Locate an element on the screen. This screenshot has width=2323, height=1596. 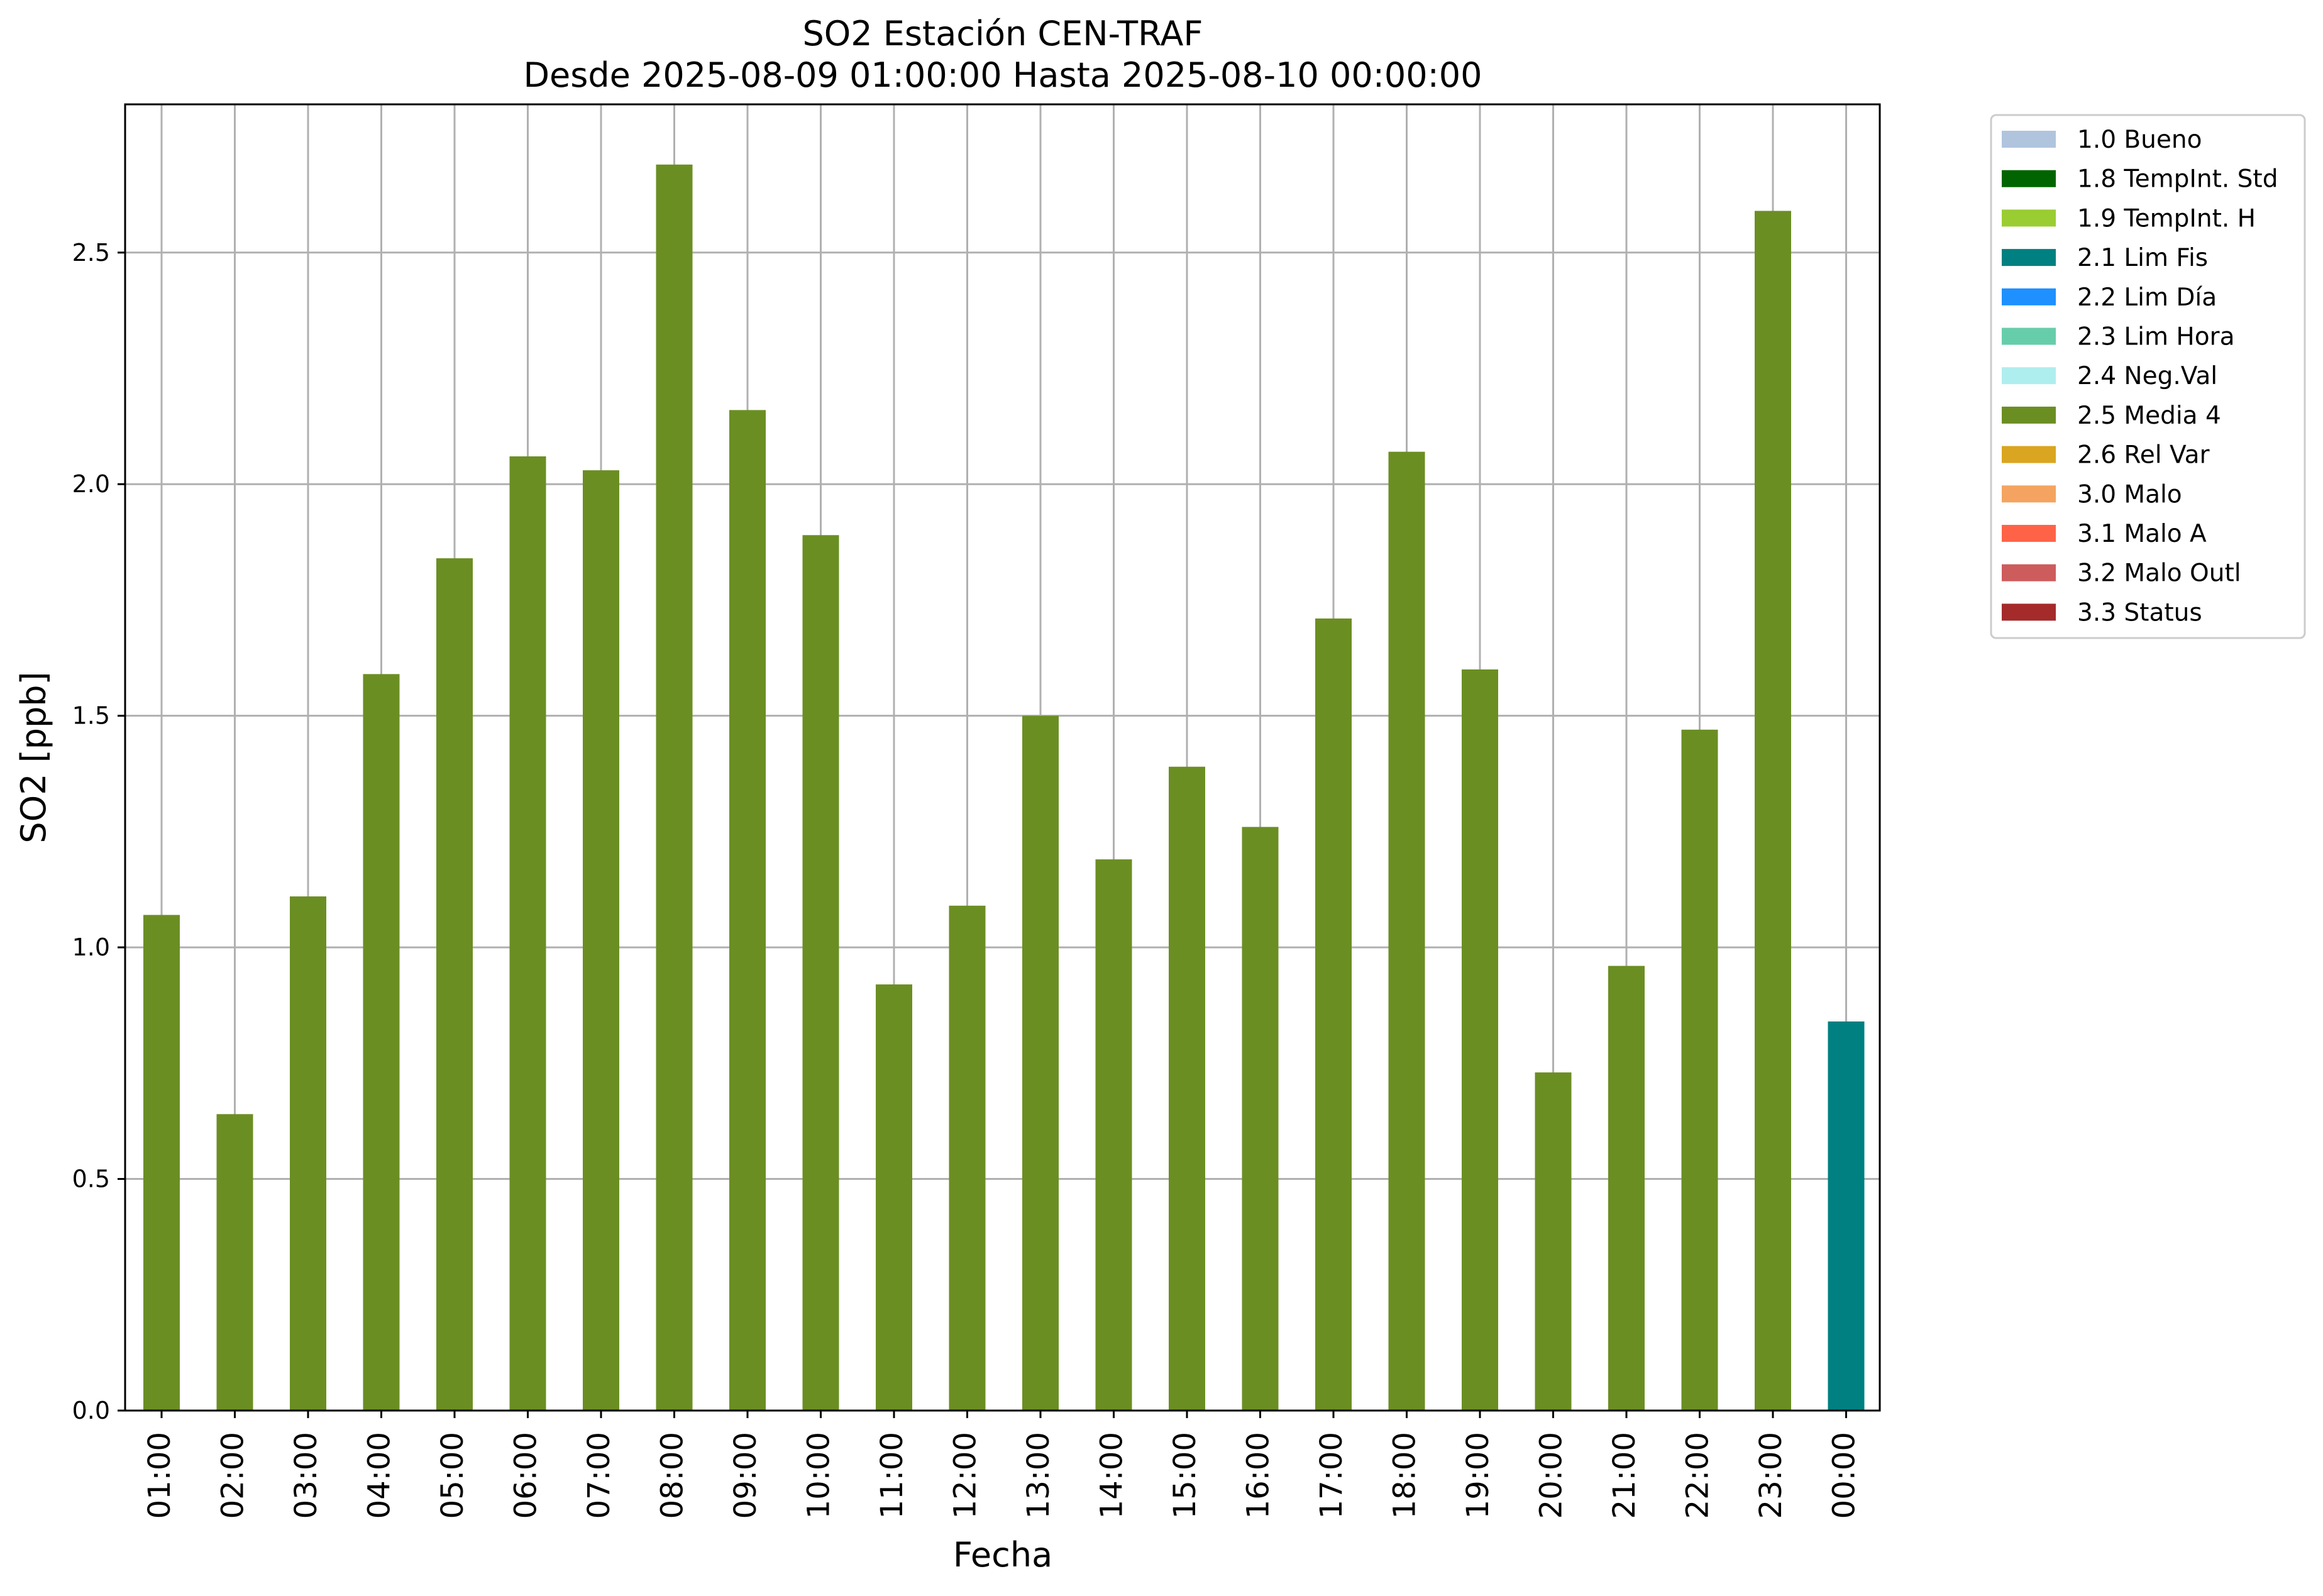
y-tick-label: 1.0 is located at coordinates (91, 947).